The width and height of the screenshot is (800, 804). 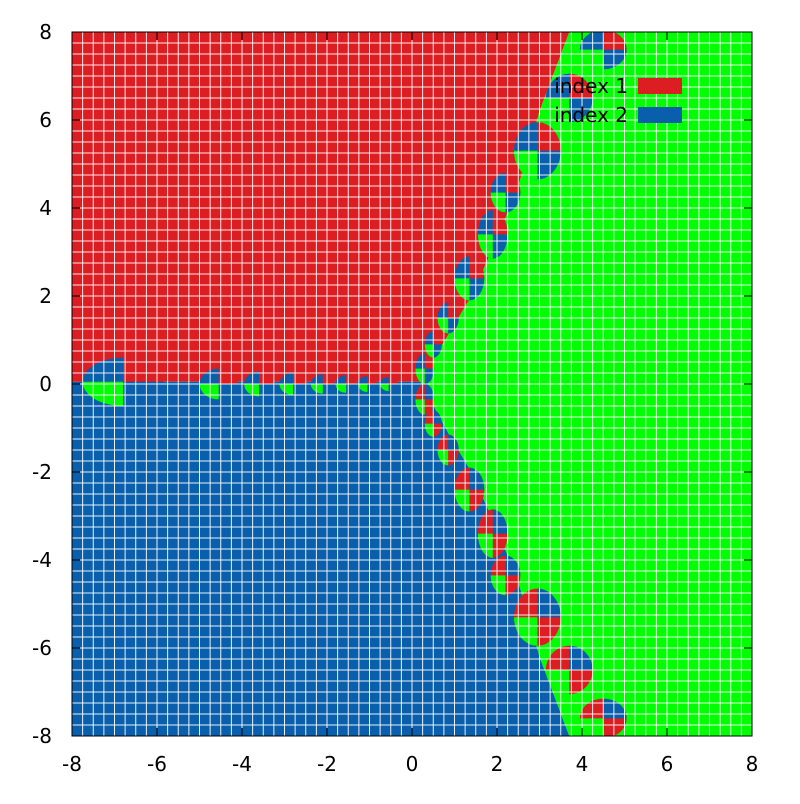 I want to click on x-tick-label: 6, so click(x=667, y=764).